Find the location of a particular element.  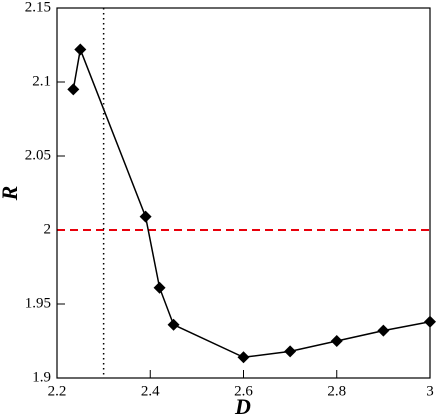

y-tick-label: 2.1 is located at coordinates (41, 81).